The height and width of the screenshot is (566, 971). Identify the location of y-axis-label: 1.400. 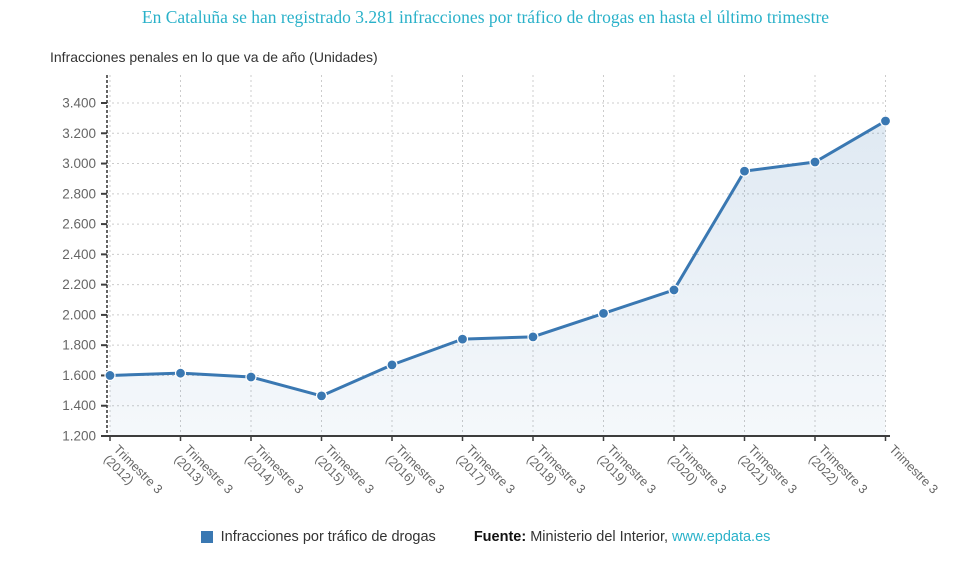
(79, 405).